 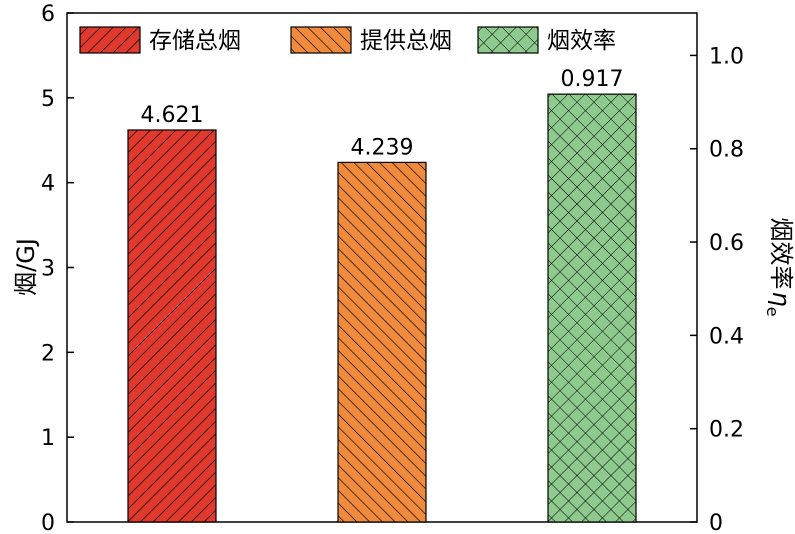 I want to click on left-tick-label: 5, so click(x=48, y=99).